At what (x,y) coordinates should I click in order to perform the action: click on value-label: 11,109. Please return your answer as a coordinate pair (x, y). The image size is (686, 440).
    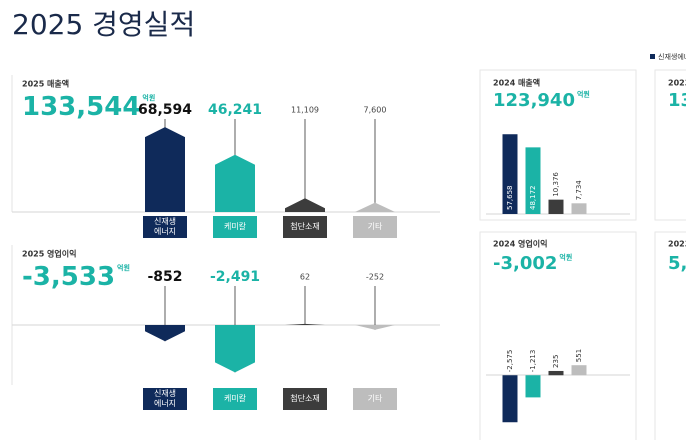
    Looking at the image, I should click on (305, 110).